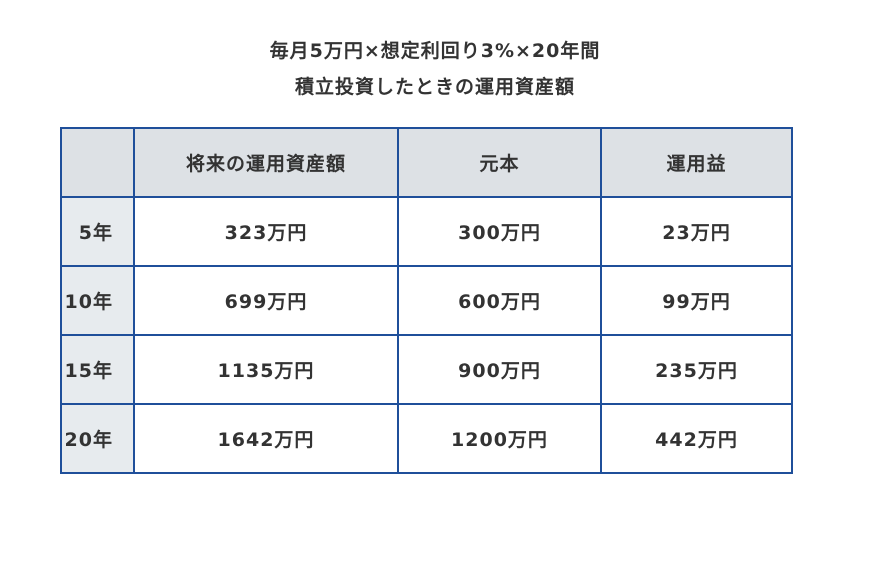  I want to click on future-assets-cell: 699万円, so click(266, 300).